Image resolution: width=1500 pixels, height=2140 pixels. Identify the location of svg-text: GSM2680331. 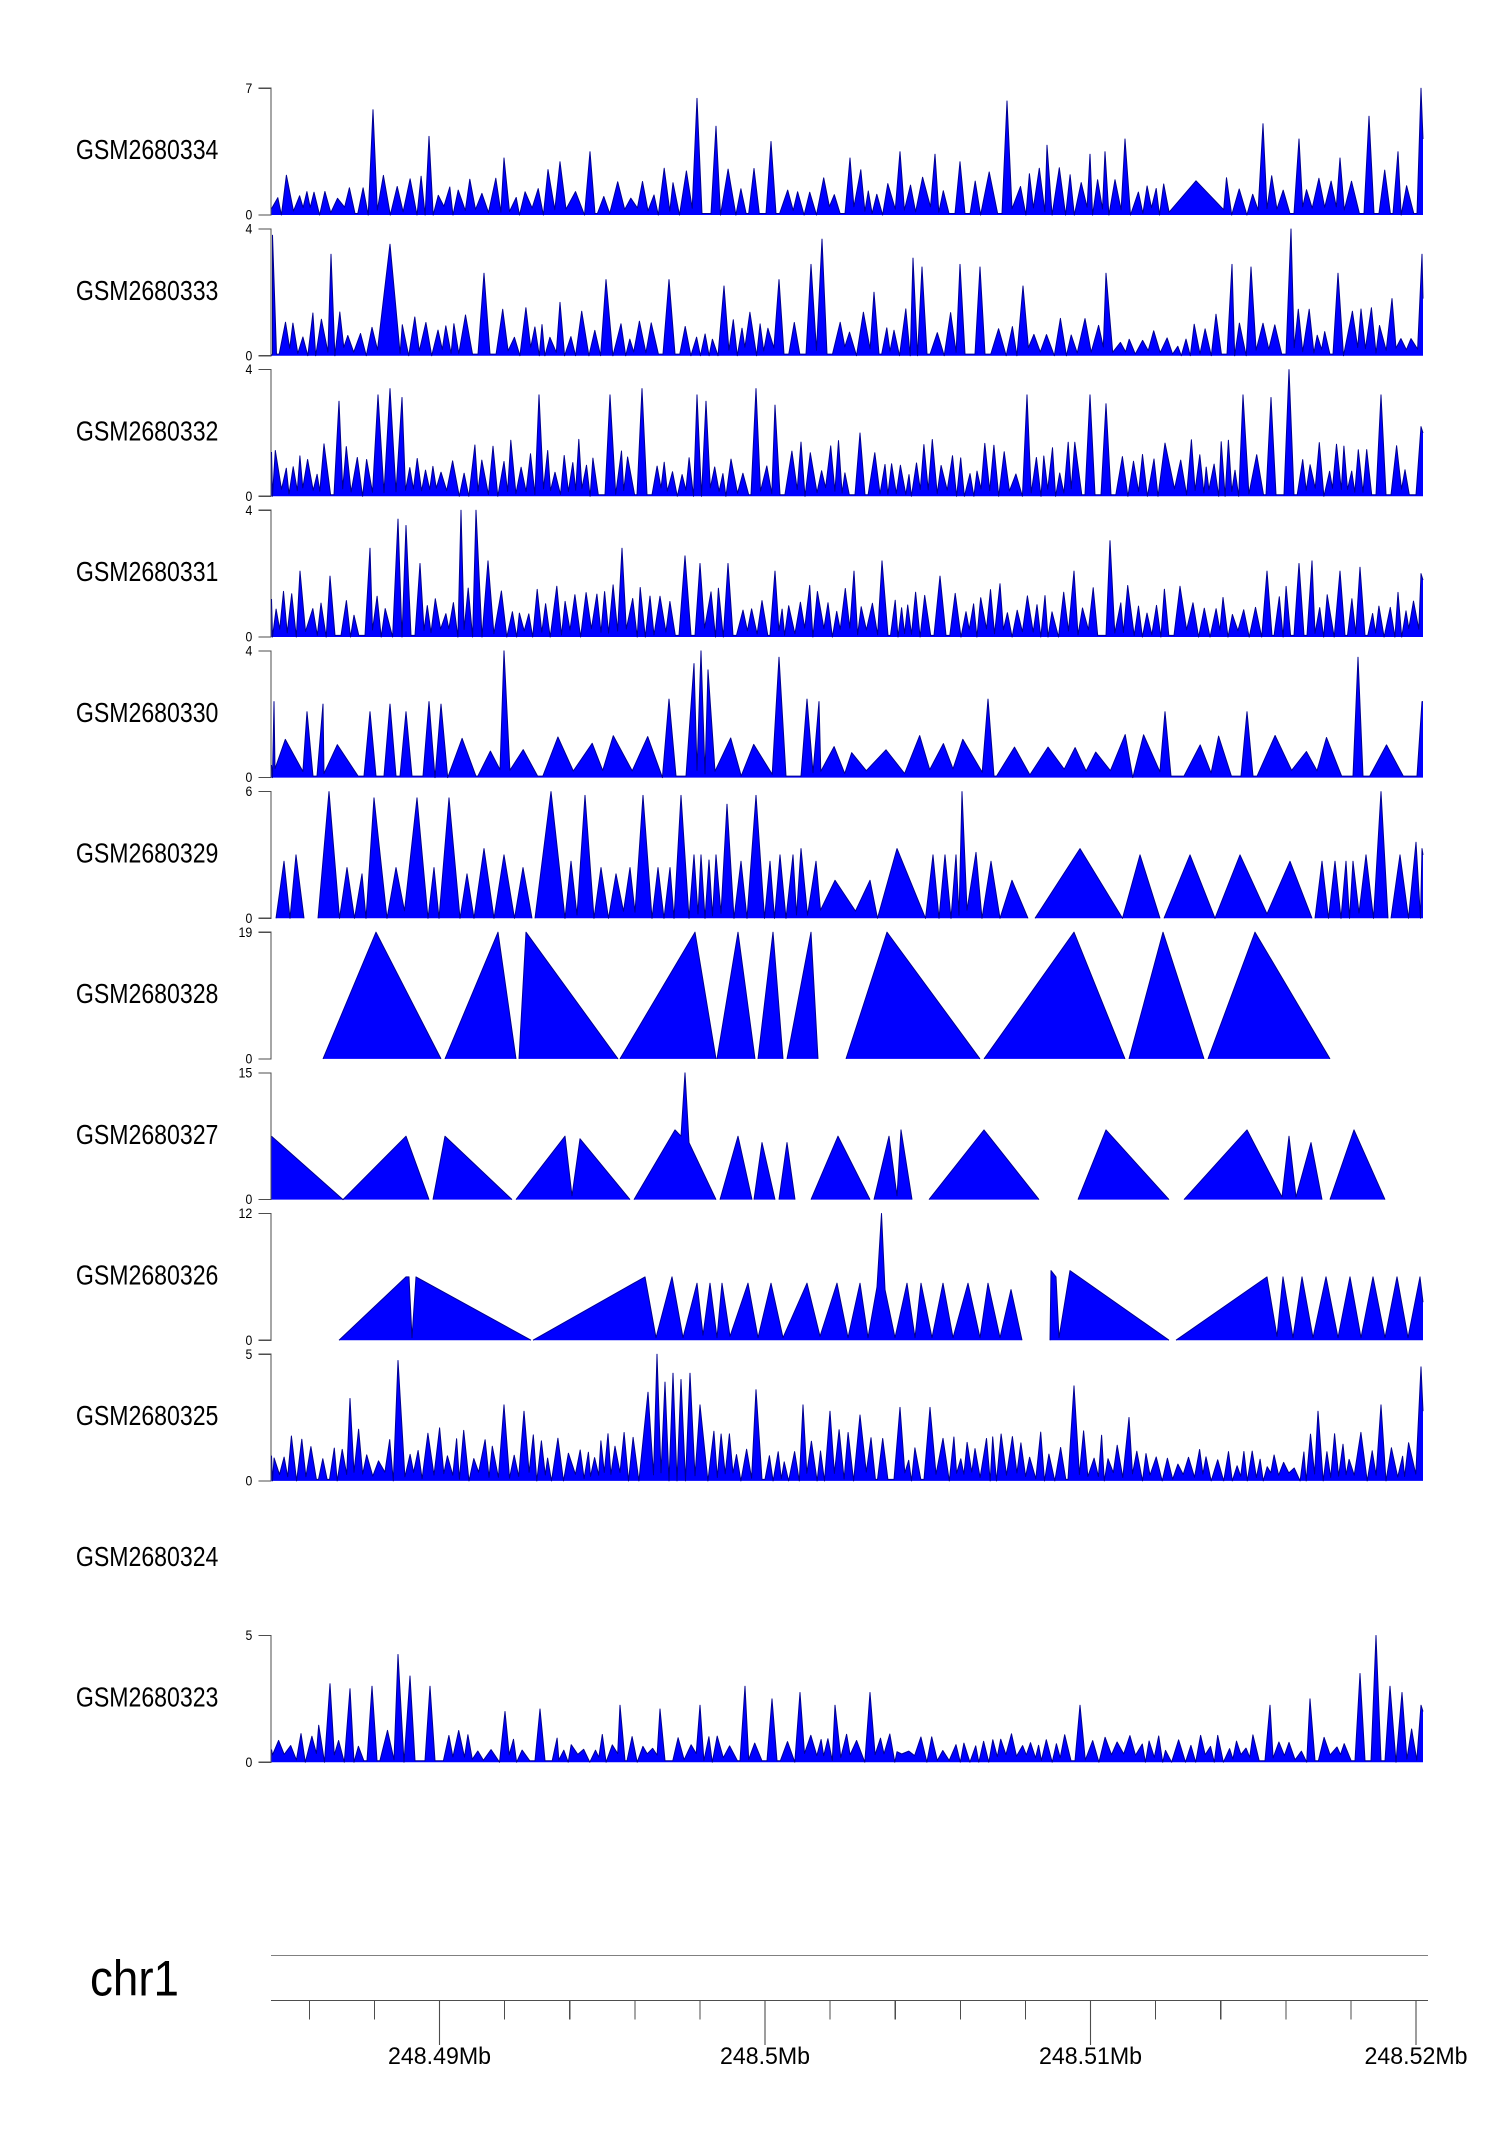
(147, 571).